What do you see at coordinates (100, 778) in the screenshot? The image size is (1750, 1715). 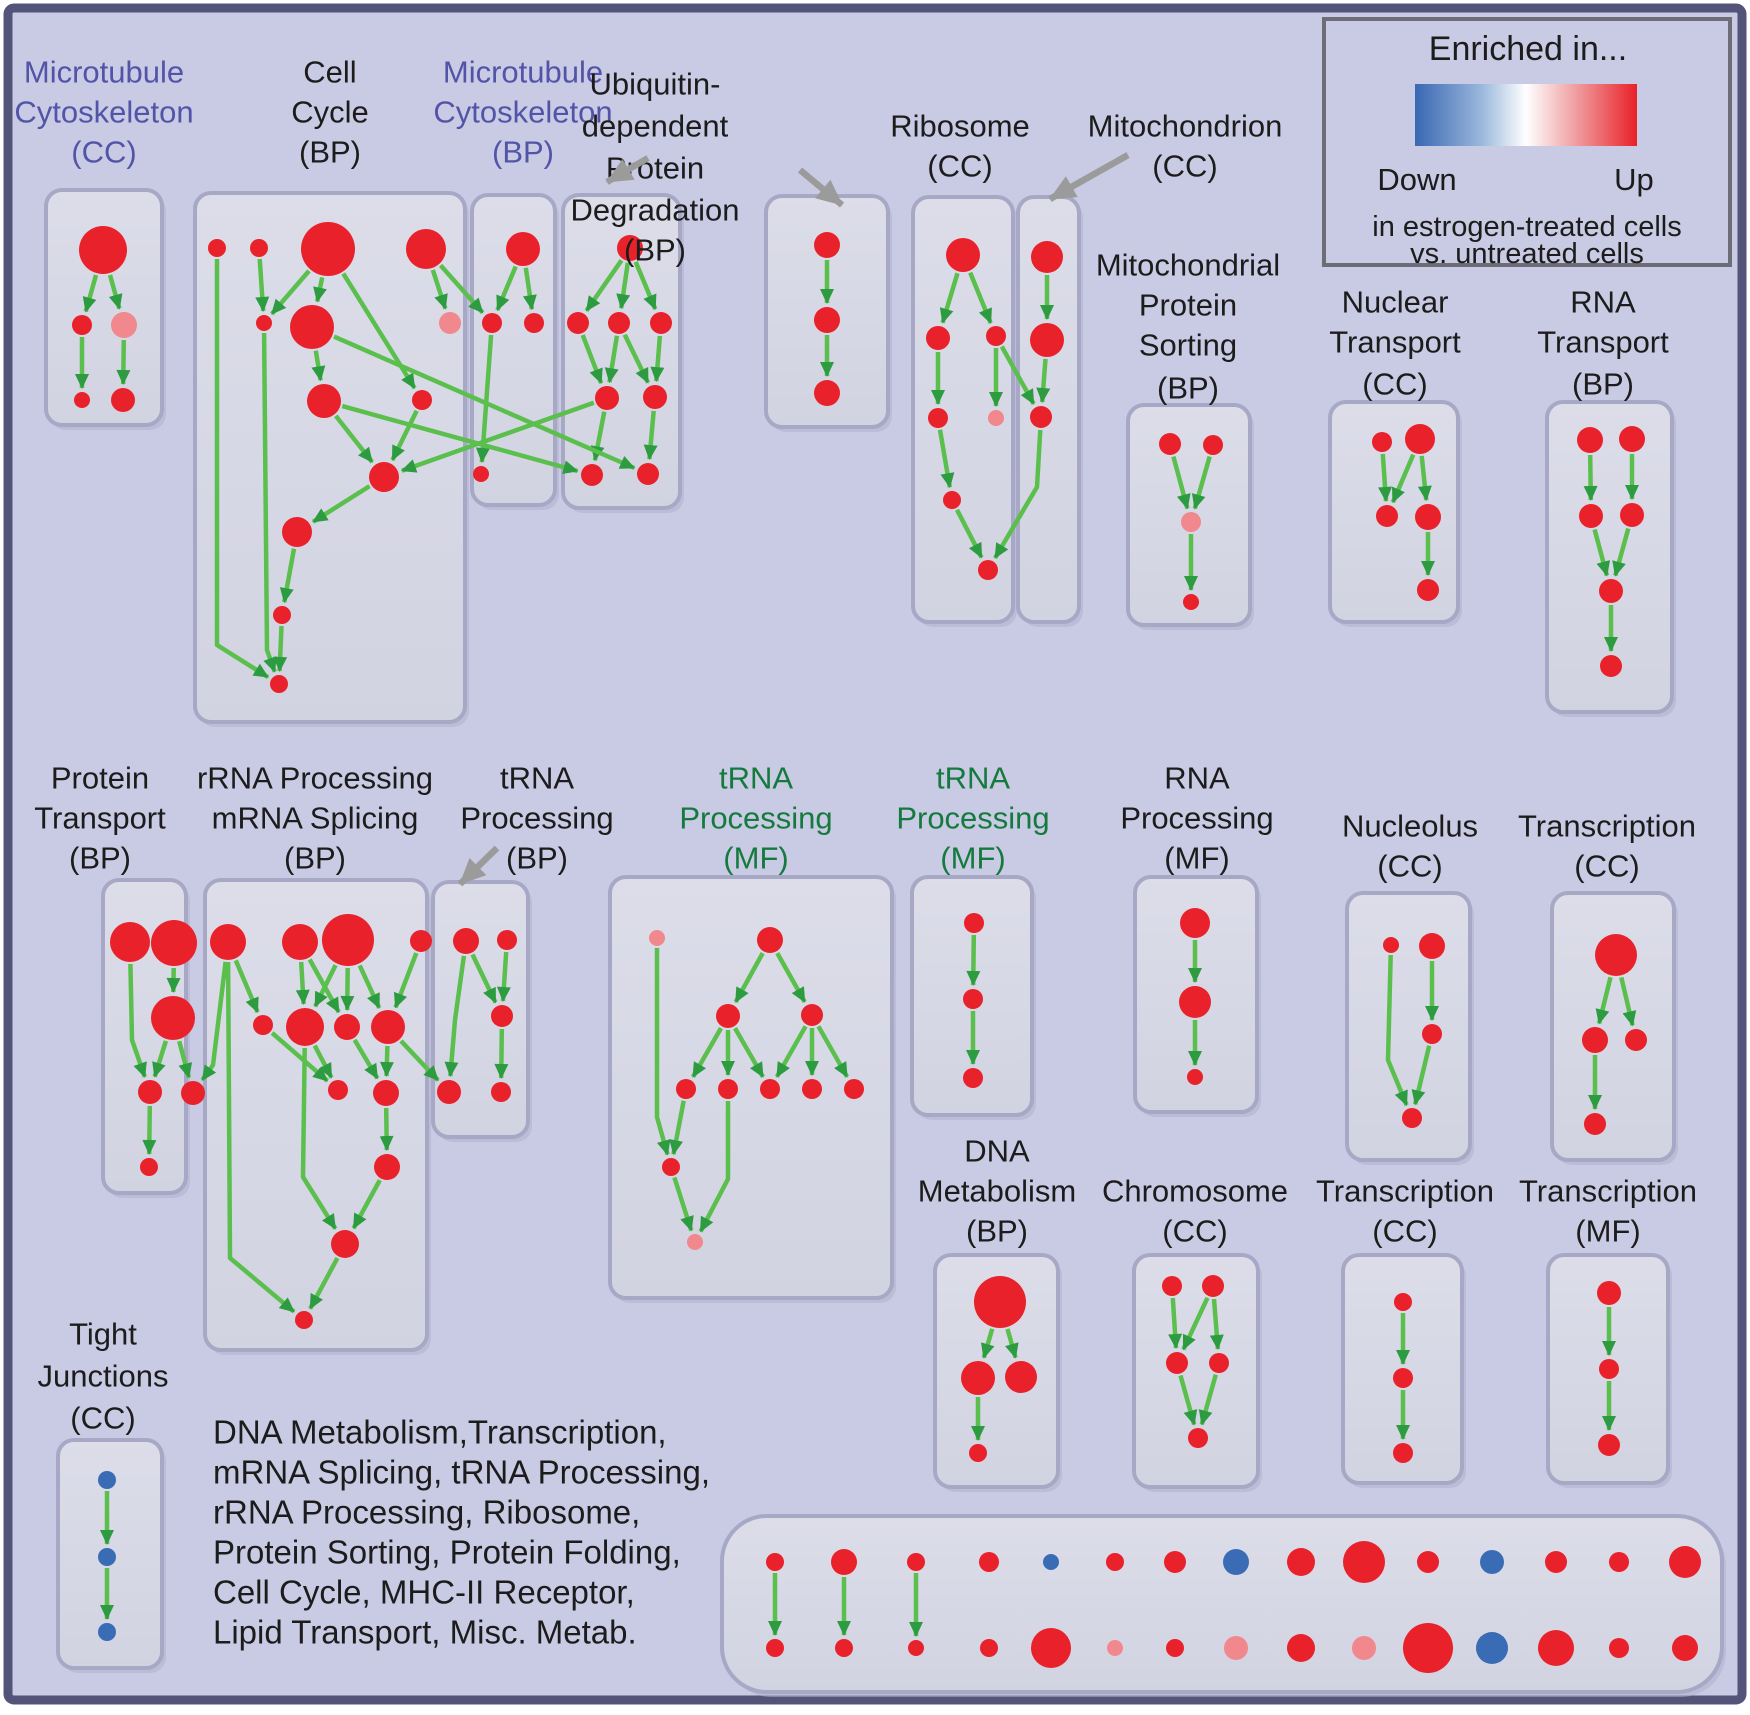 I see `protein-transport-label-line-0: Protein` at bounding box center [100, 778].